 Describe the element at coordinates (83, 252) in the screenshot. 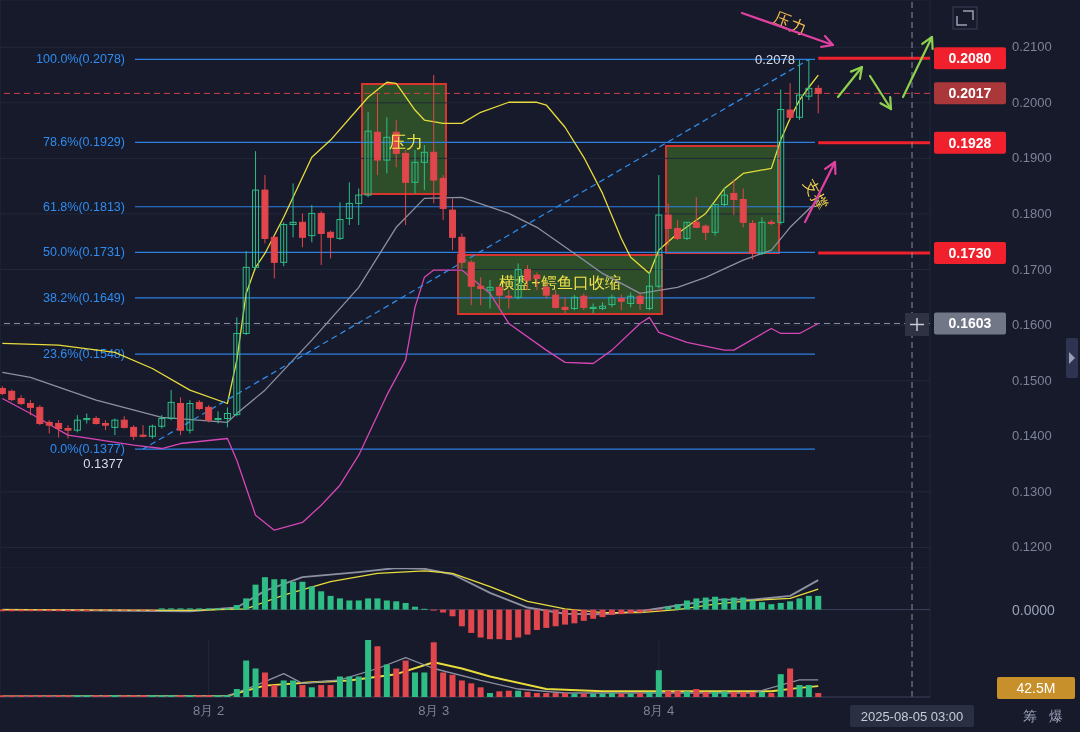

I see `ref-line-label: 50.0%(0.1731)` at that location.